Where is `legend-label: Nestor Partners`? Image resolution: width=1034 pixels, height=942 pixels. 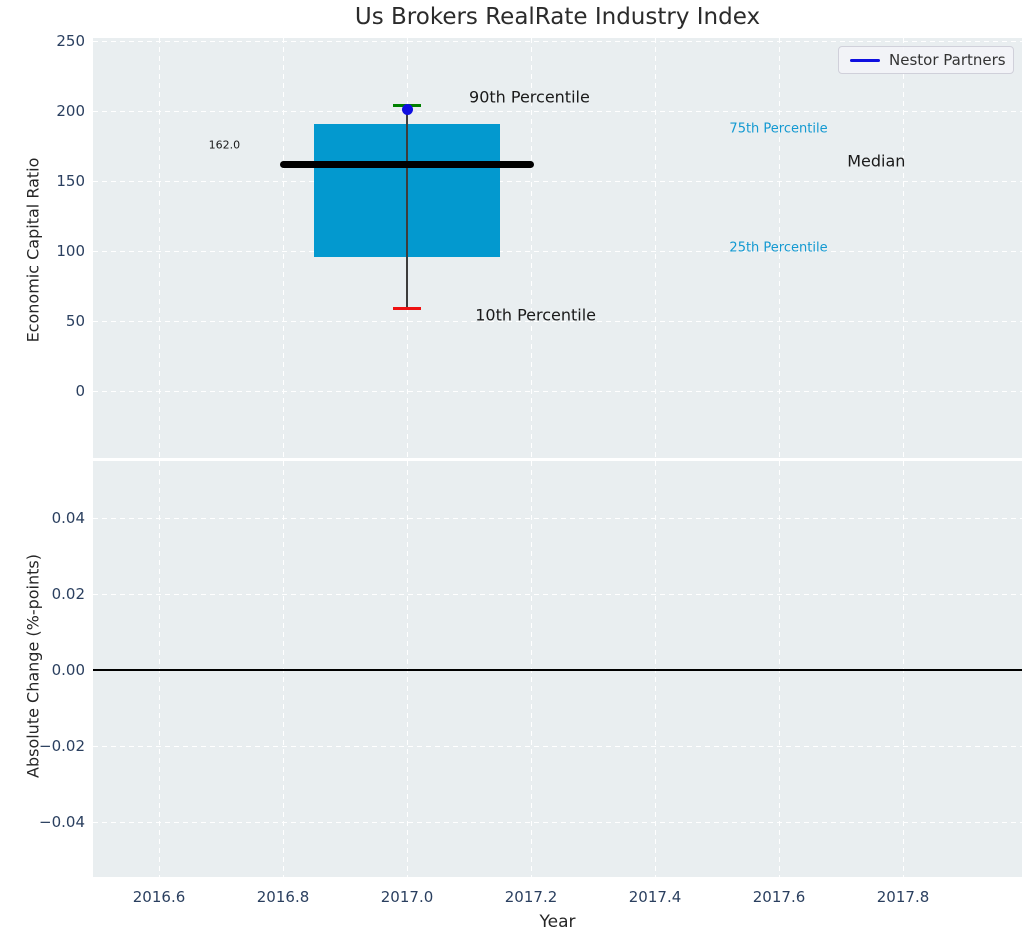
legend-label: Nestor Partners is located at coordinates (947, 60).